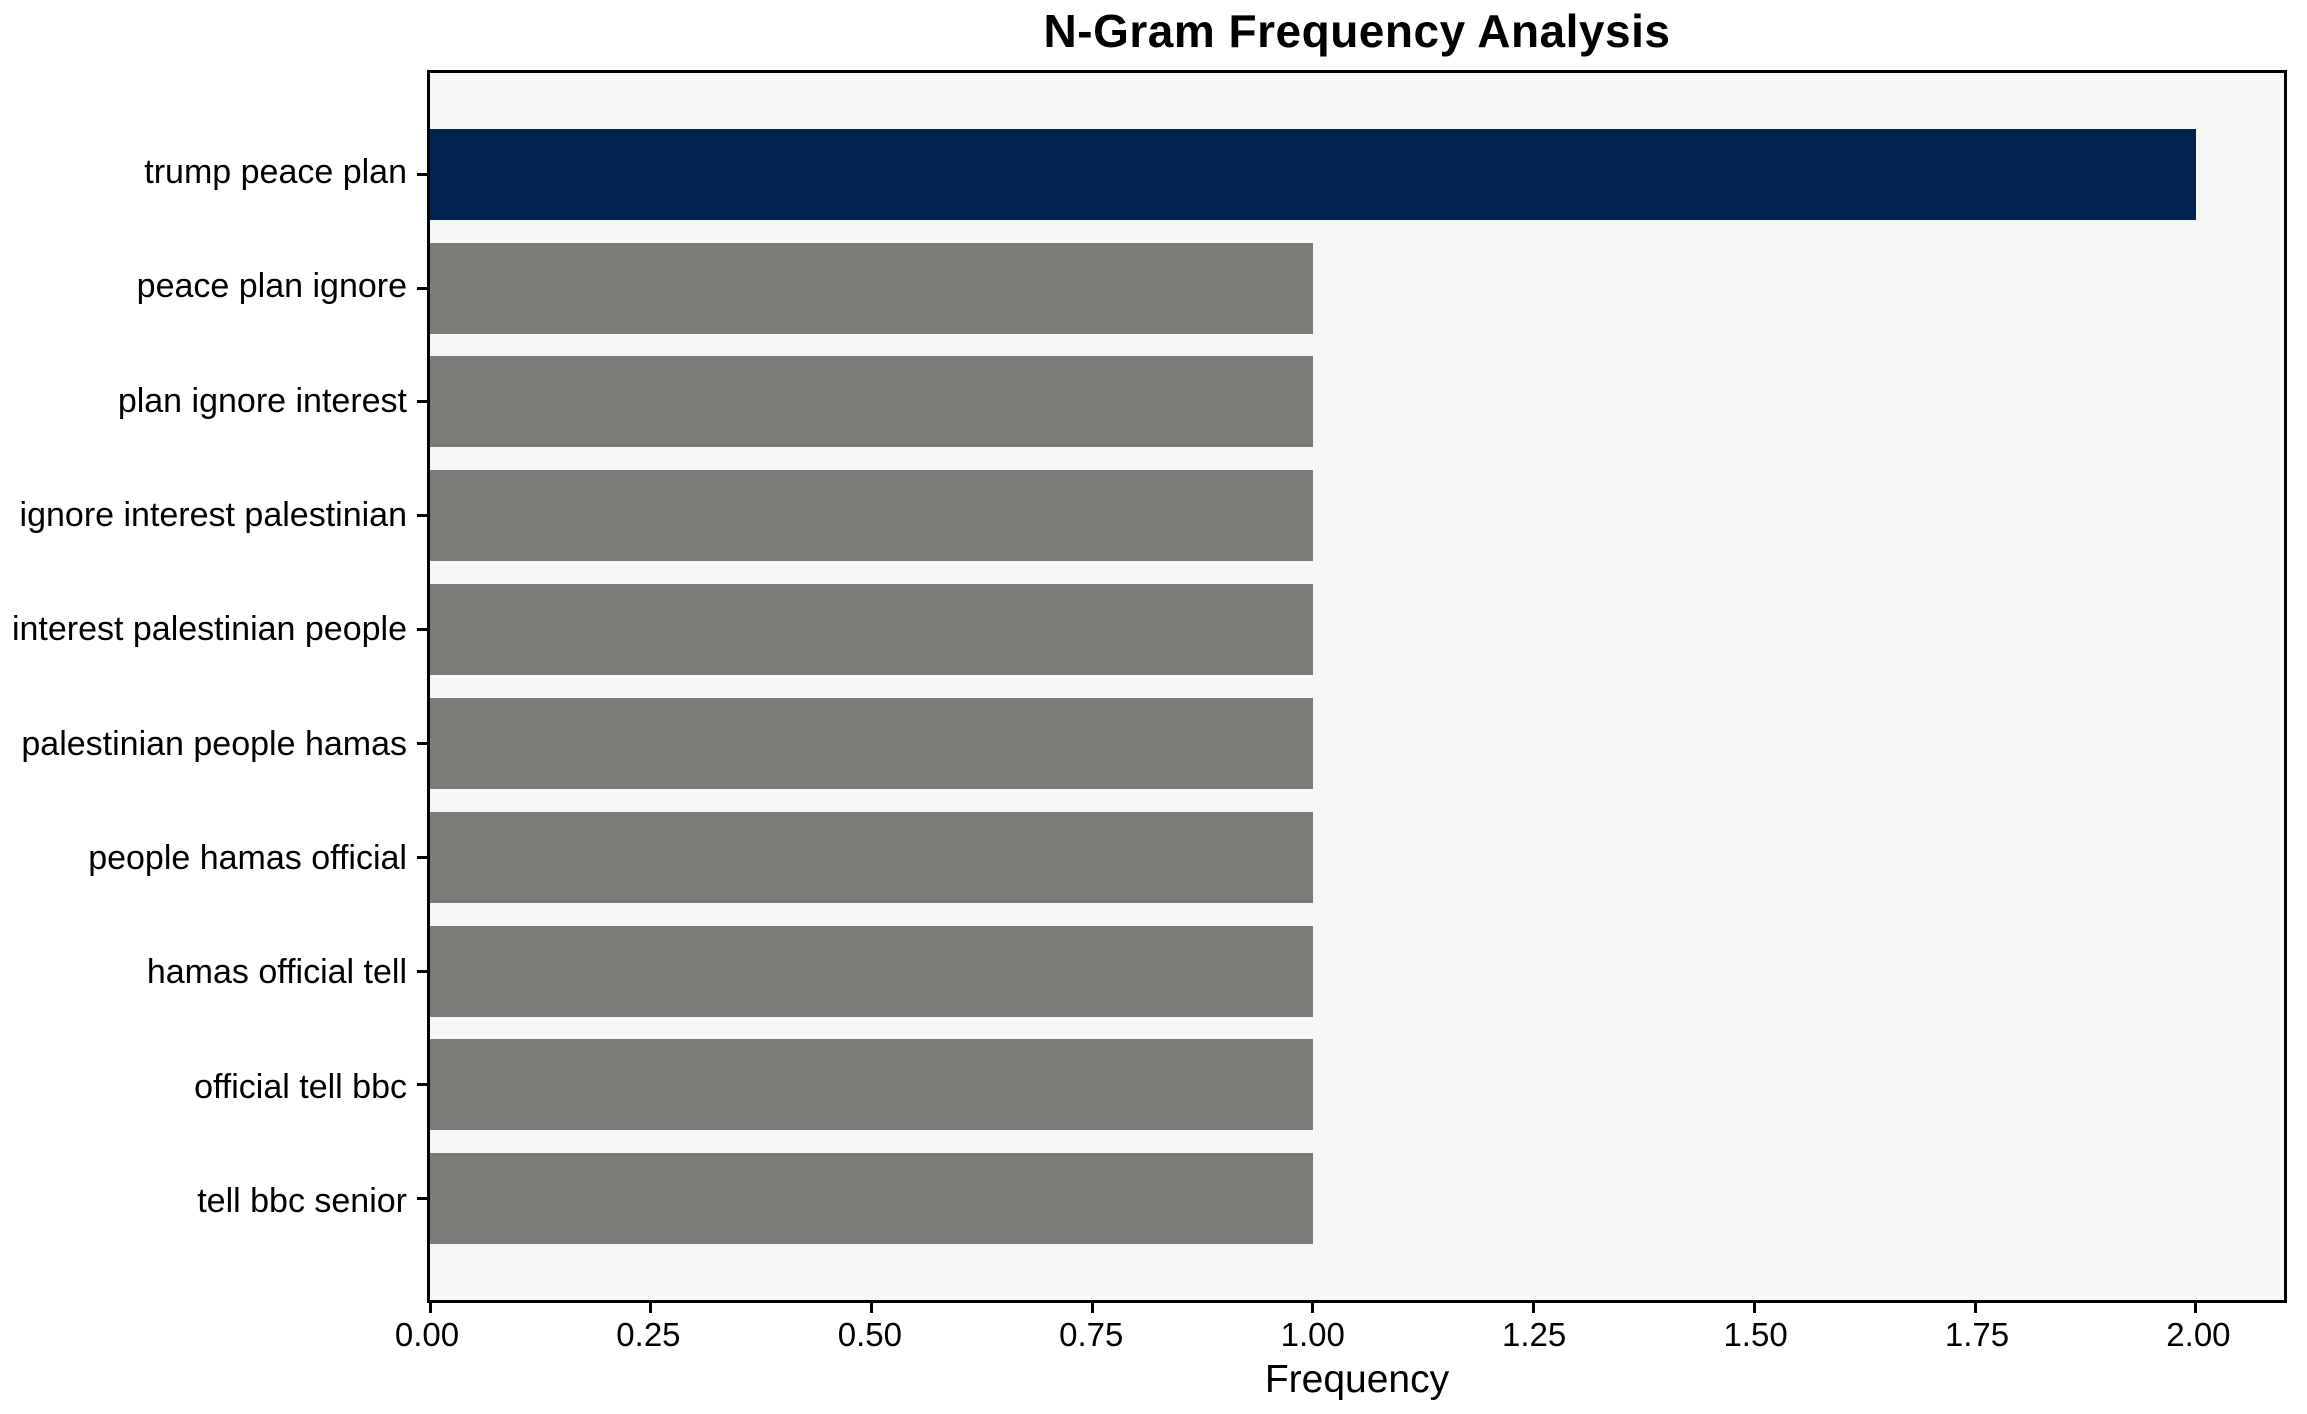 The image size is (2307, 1414). I want to click on x-axis-label: Frequency, so click(1357, 1379).